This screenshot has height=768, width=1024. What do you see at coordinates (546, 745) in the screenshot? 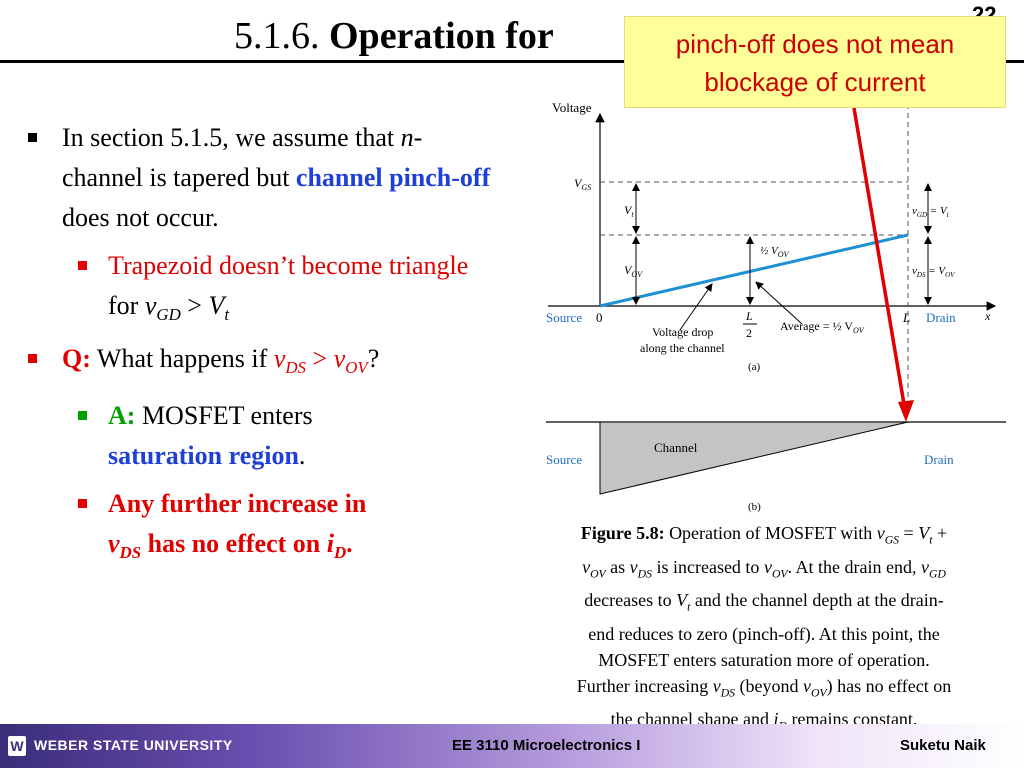
I see `course-name: EE 3110 Microelectronics I` at bounding box center [546, 745].